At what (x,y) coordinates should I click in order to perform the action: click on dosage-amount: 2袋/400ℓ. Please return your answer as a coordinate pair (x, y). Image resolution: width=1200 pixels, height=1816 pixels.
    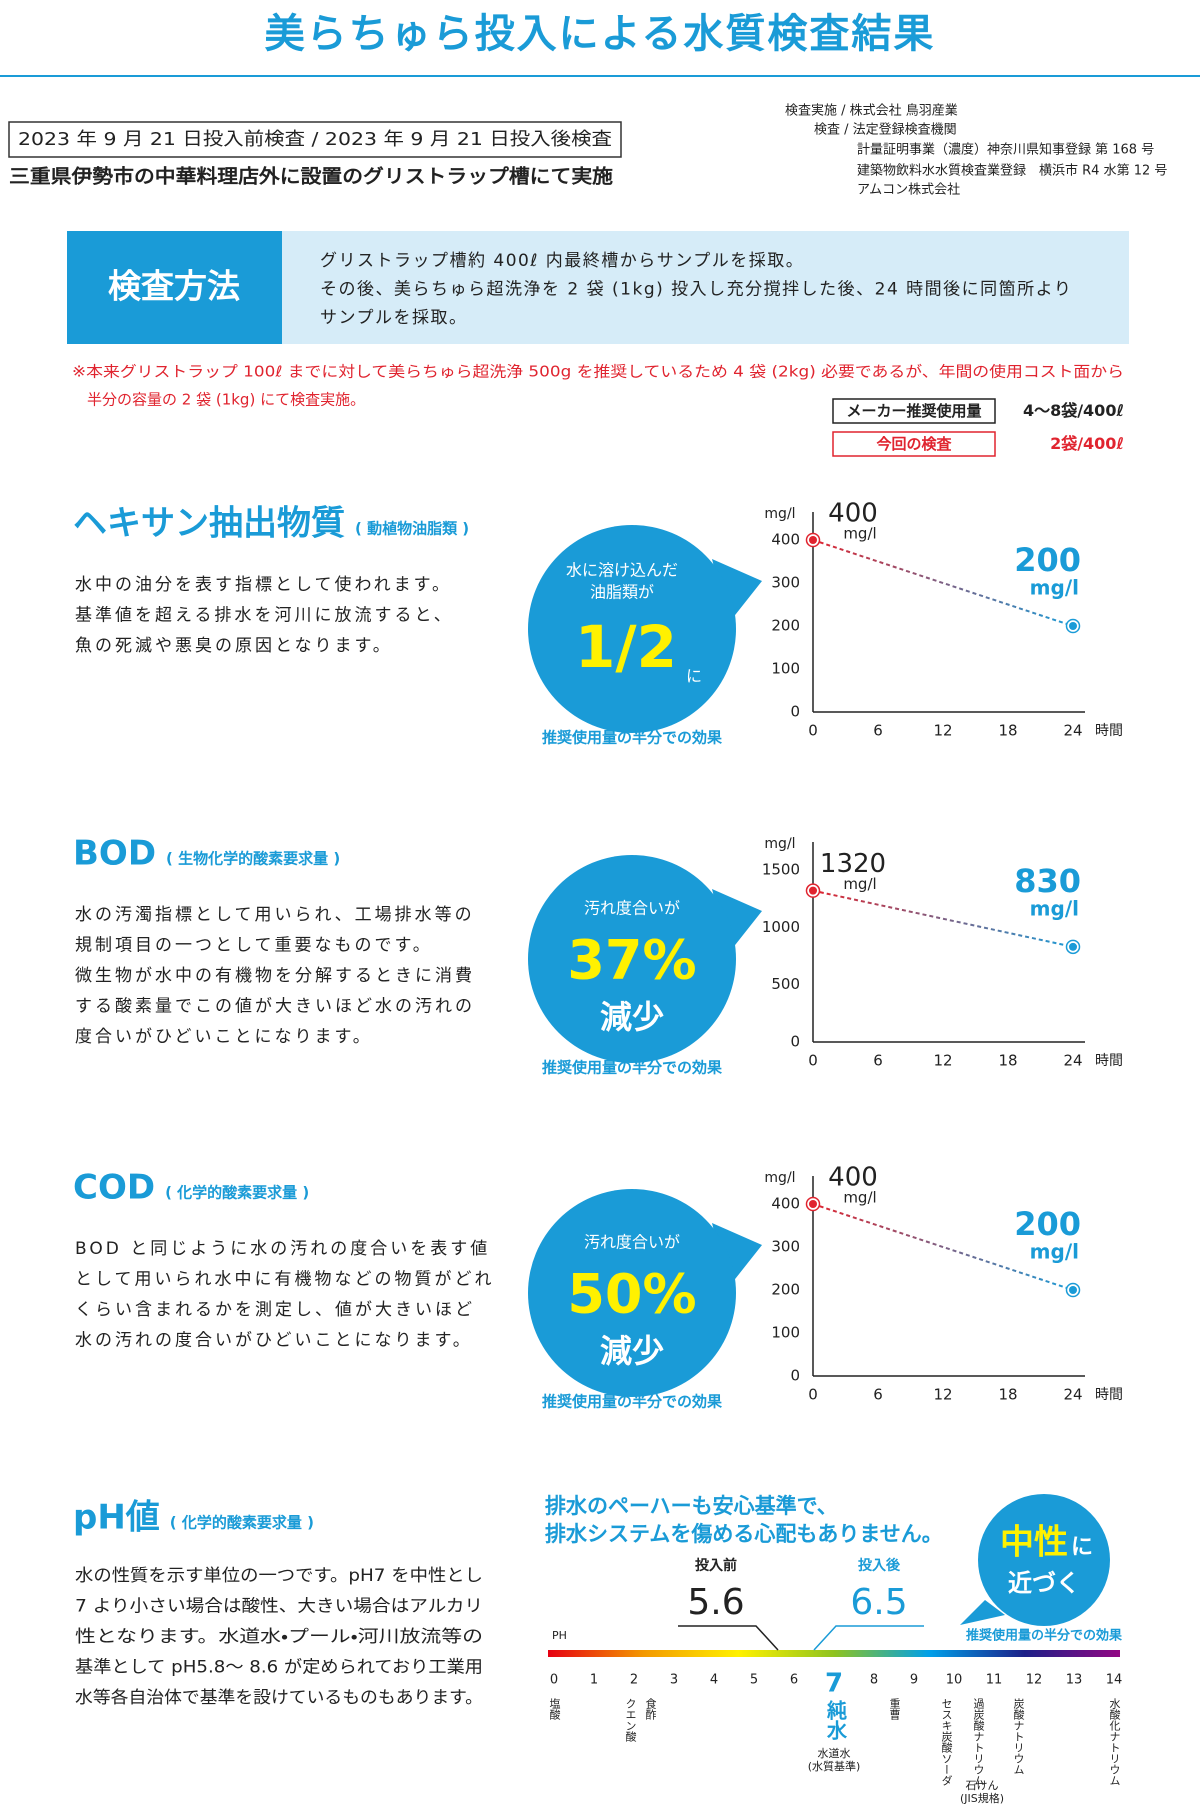
    Looking at the image, I should click on (1087, 443).